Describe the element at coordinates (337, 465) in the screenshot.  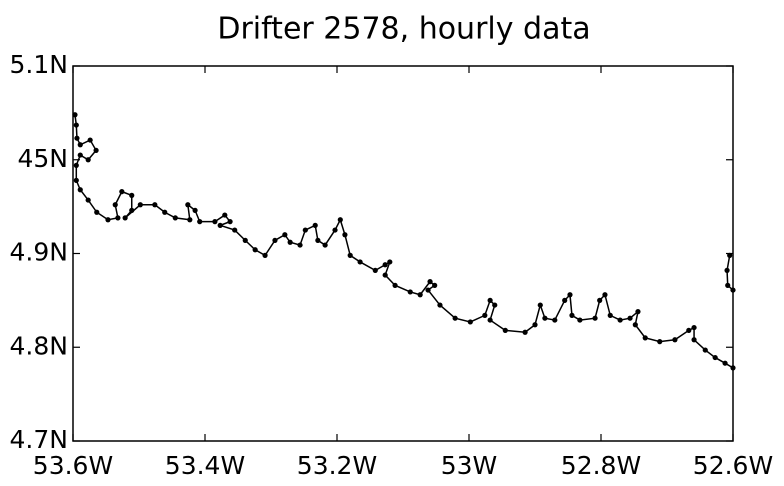
I see `x-tick-label: 53.2W` at that location.